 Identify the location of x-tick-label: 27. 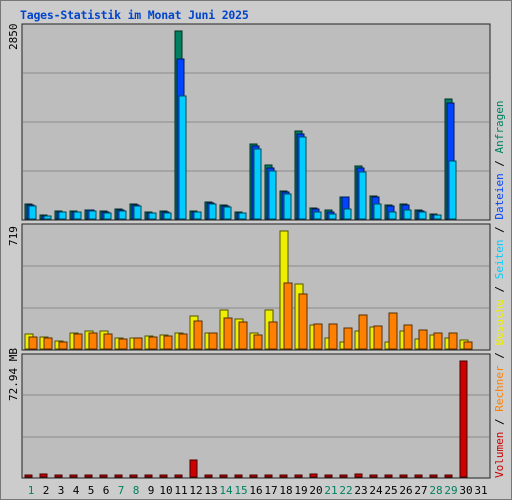
(420, 490).